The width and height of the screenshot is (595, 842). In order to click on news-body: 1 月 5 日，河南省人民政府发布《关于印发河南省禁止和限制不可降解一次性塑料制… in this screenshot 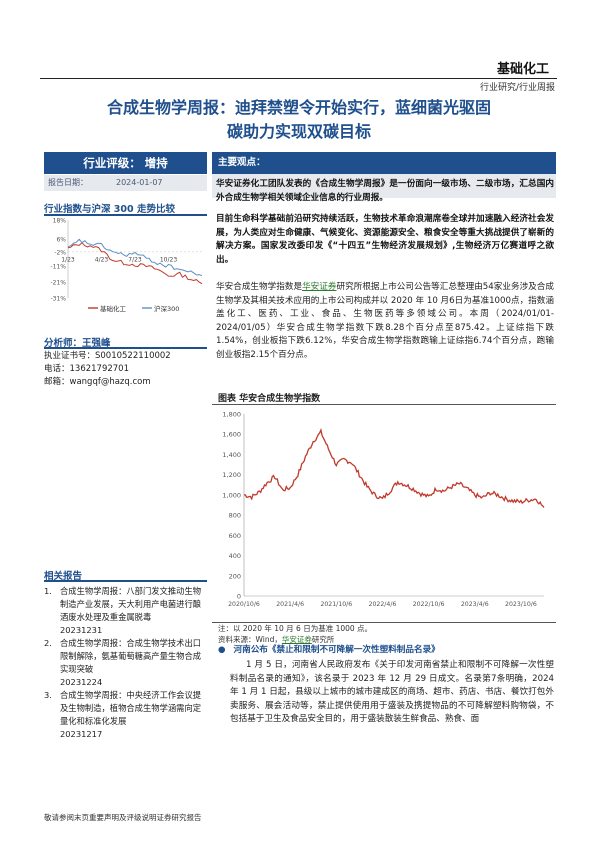, I will do `click(392, 692)`.